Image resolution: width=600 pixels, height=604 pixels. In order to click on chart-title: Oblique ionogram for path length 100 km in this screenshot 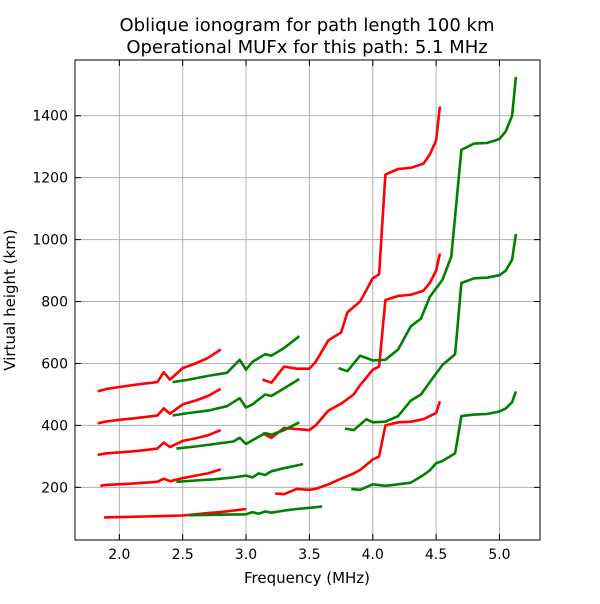, I will do `click(306, 25)`.